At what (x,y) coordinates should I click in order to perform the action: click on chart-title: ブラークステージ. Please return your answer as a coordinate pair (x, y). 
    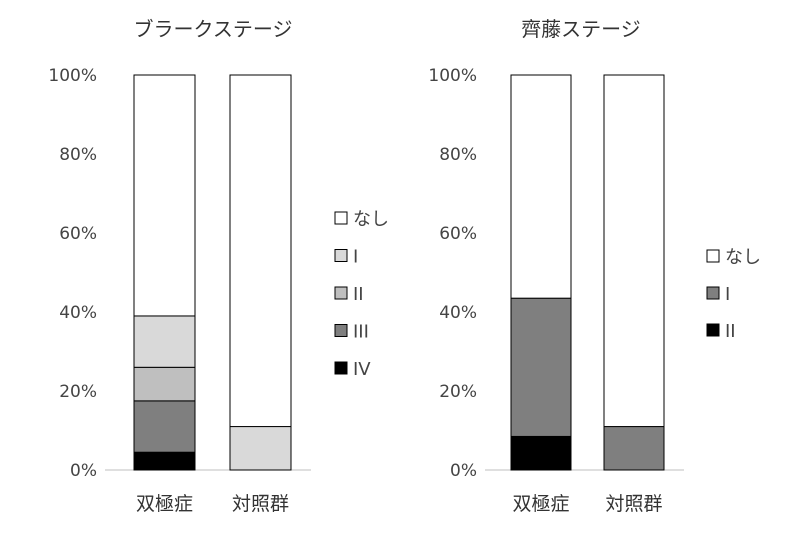
    Looking at the image, I should click on (213, 29).